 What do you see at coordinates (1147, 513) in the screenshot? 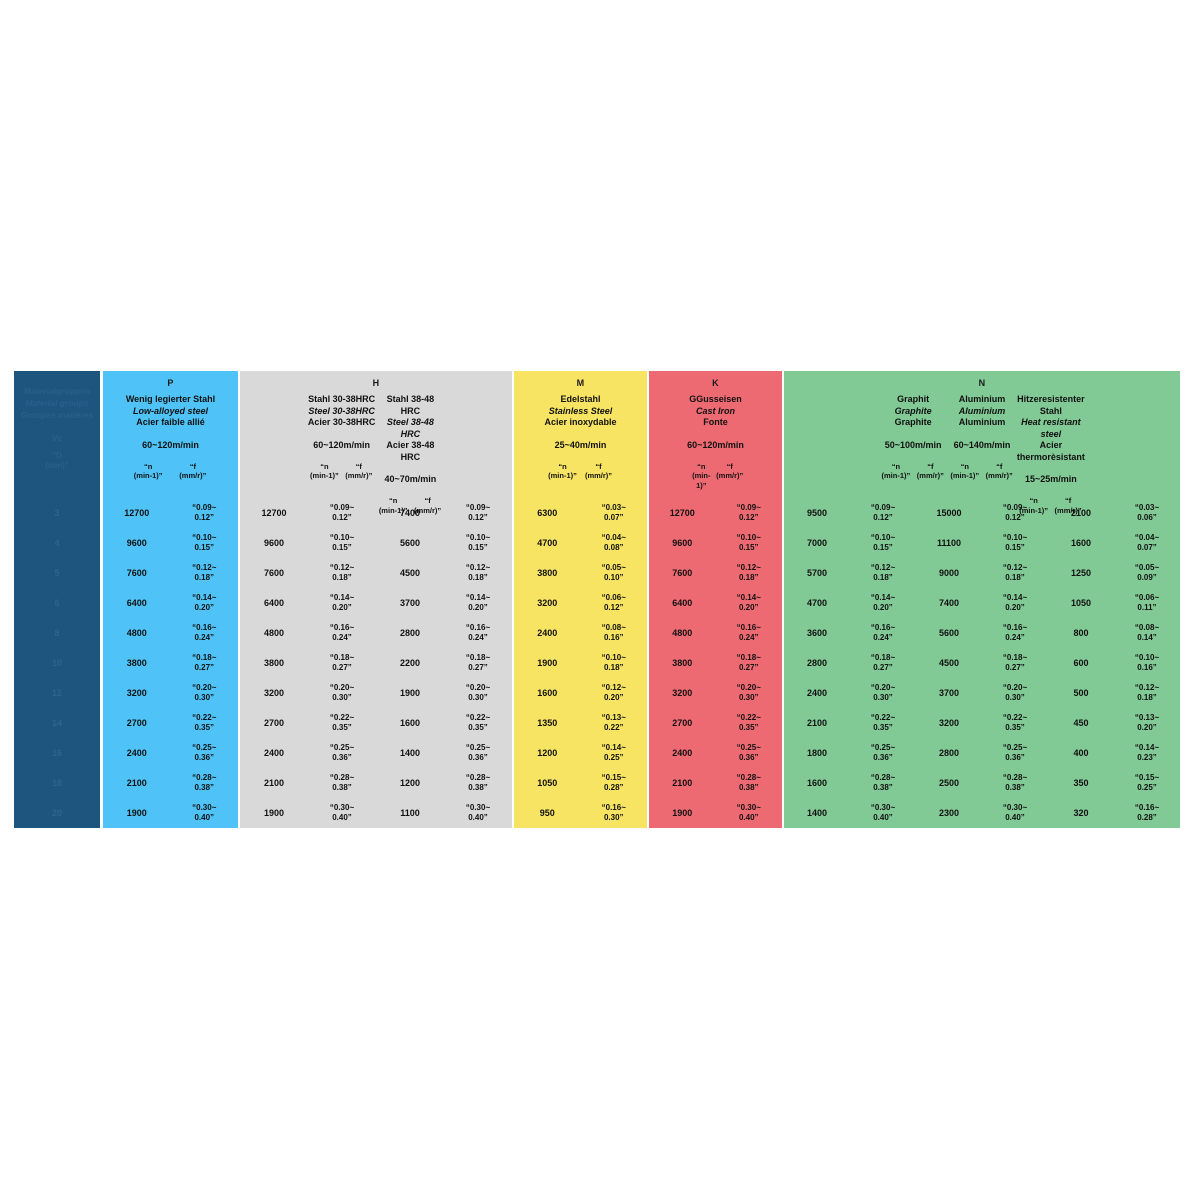
I see `table-cell: “0.03~ 0.06”` at bounding box center [1147, 513].